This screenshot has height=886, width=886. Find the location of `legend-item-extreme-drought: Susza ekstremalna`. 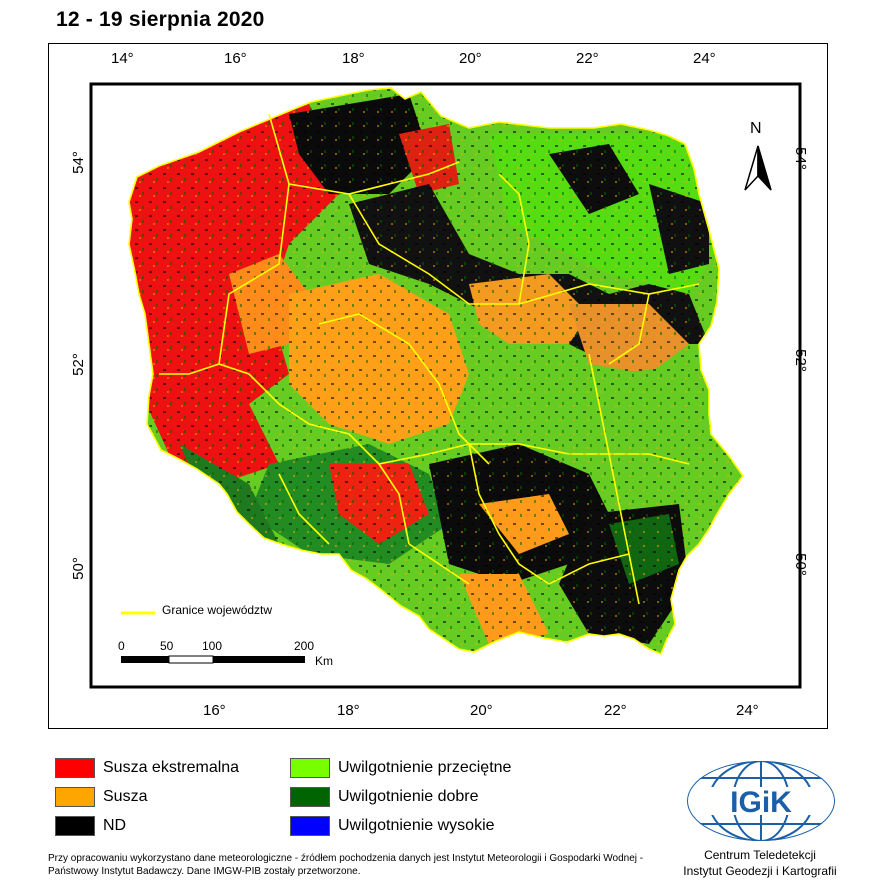

legend-item-extreme-drought: Susza ekstremalna is located at coordinates (147, 768).